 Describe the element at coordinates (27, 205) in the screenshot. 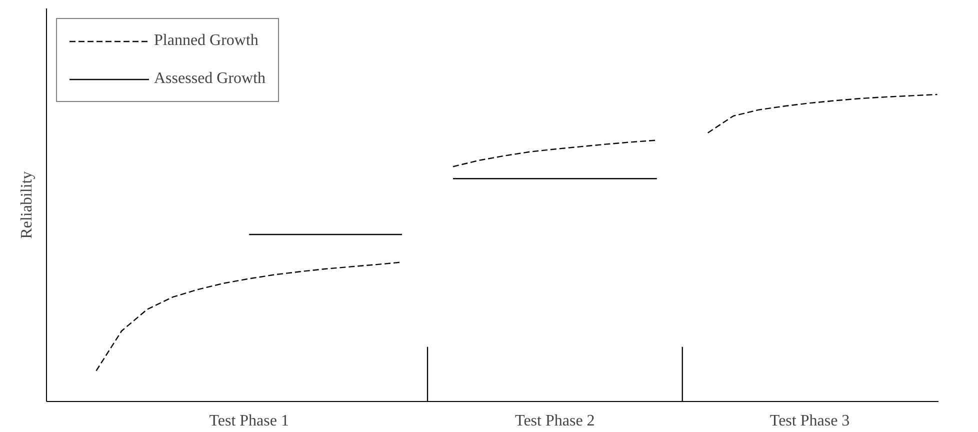

I see `y-axis-title: Reliability` at that location.